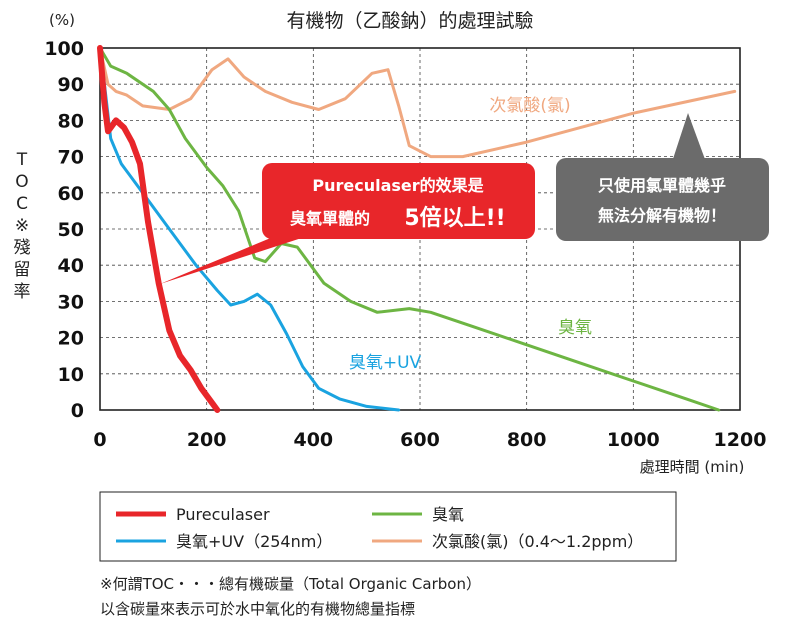  I want to click on x-tick-label: 800, so click(527, 440).